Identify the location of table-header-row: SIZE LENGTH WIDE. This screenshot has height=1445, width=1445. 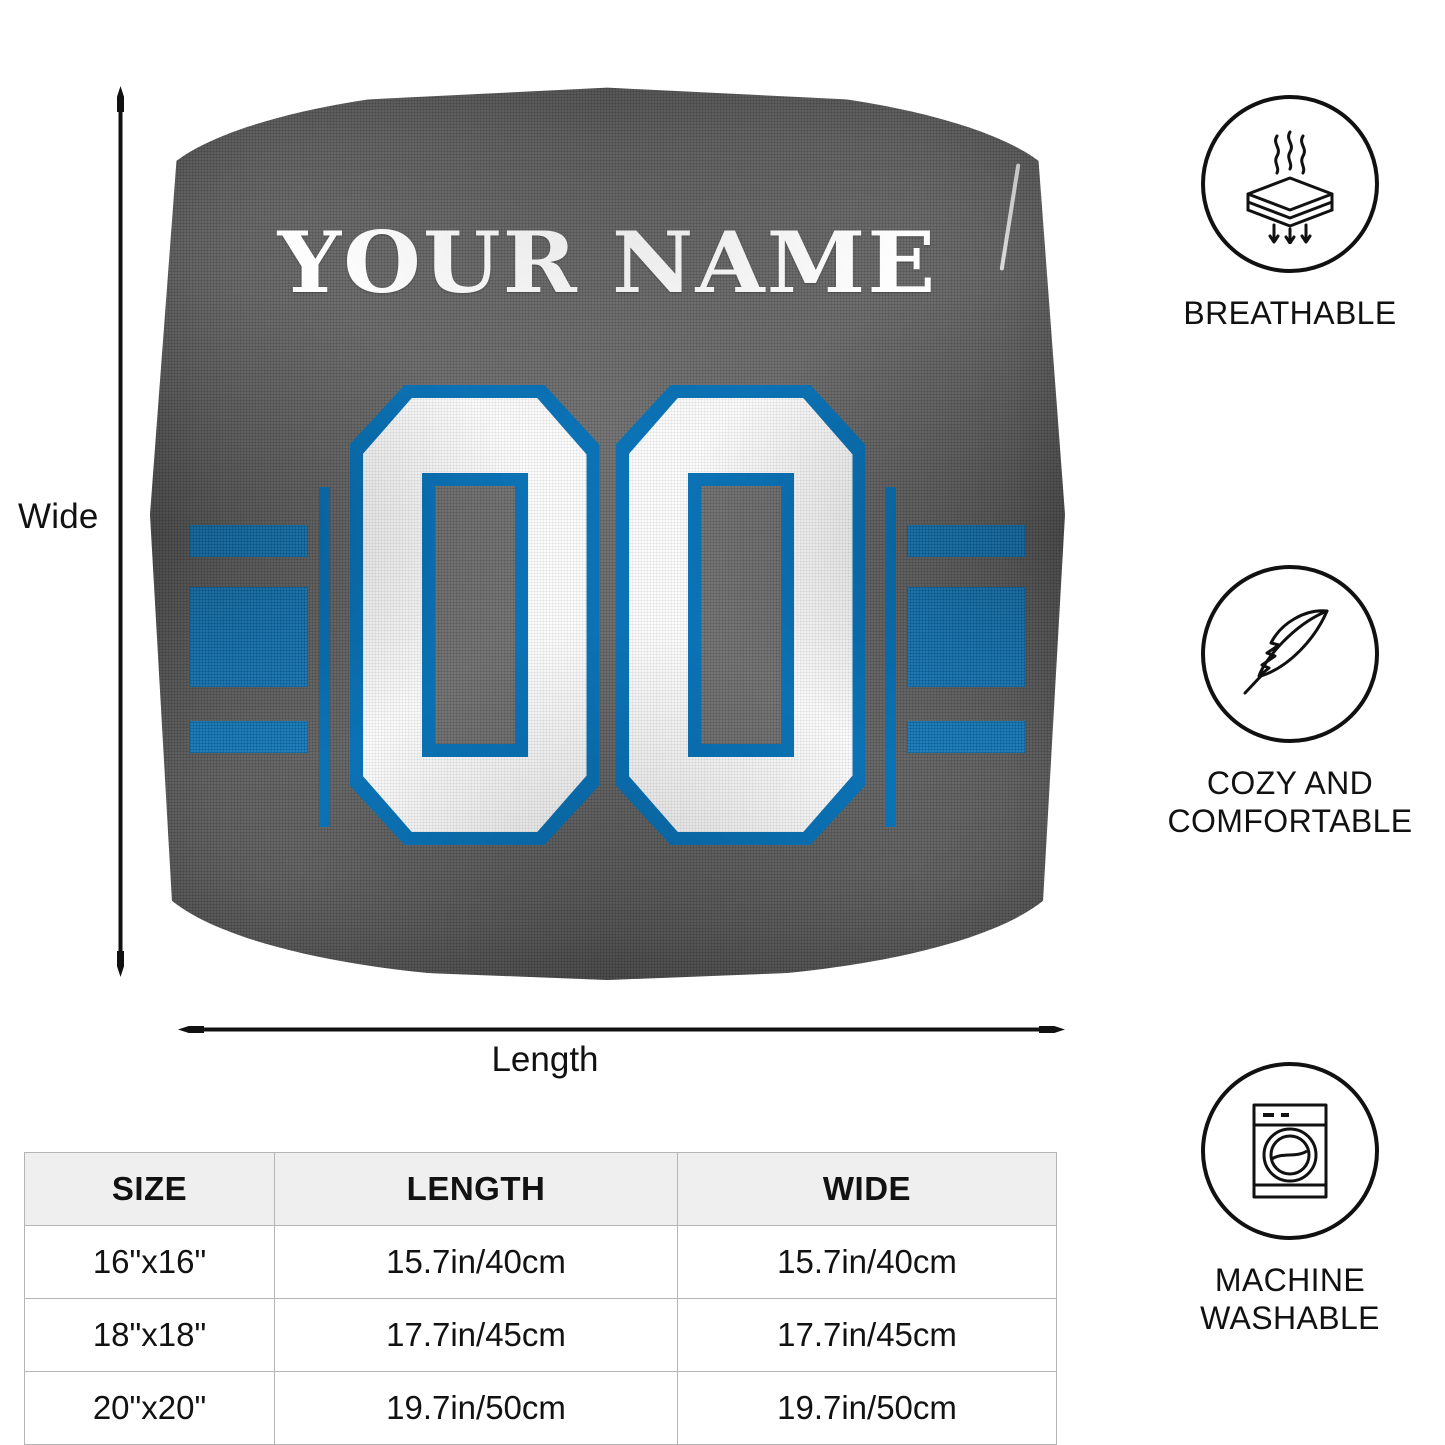
(540, 1189).